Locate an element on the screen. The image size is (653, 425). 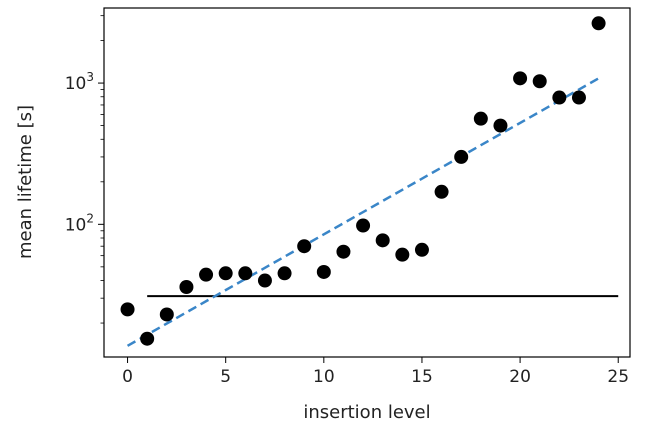
y-axis-label: mean lifetime [s] is located at coordinates (25, 182).